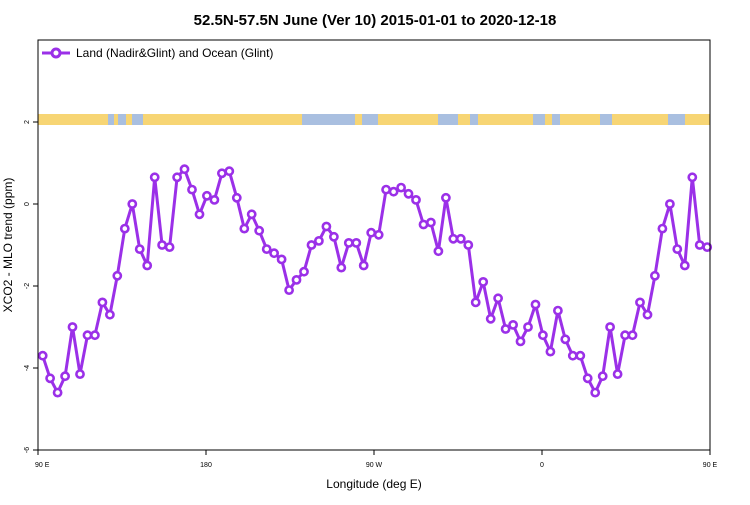 Image resolution: width=750 pixels, height=505 pixels. What do you see at coordinates (56, 53) in the screenshot?
I see `legend-marker-swatch` at bounding box center [56, 53].